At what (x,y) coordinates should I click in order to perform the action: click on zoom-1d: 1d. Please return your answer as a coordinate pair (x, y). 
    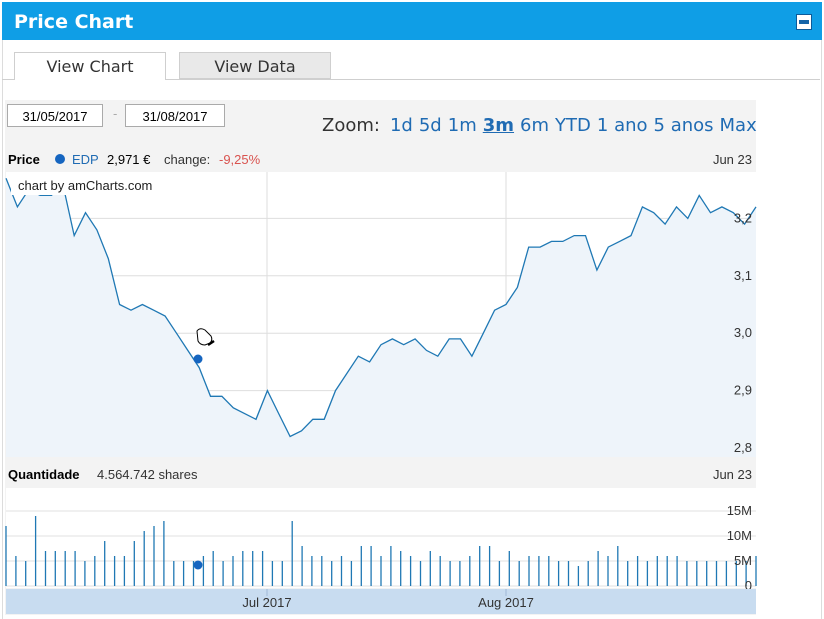
    Looking at the image, I should click on (401, 125).